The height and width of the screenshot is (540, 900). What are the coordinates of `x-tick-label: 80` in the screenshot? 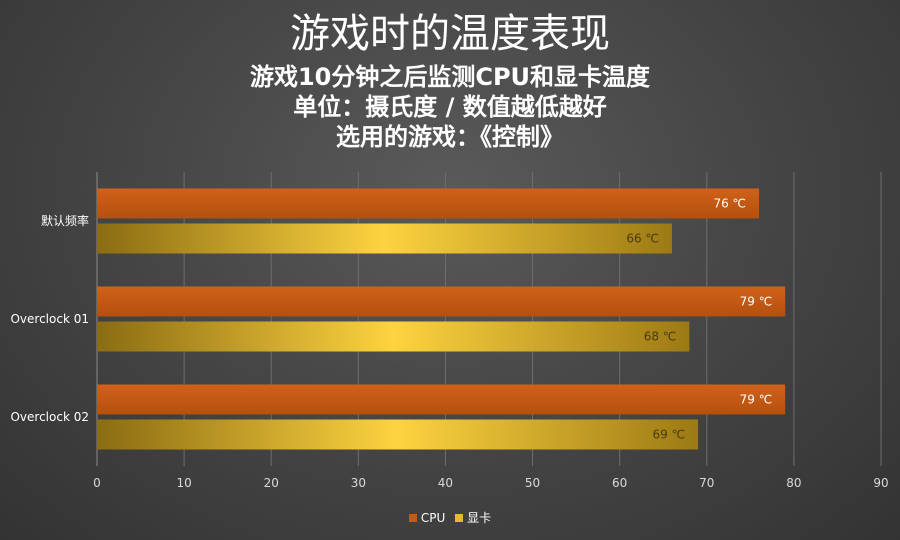 It's located at (793, 483).